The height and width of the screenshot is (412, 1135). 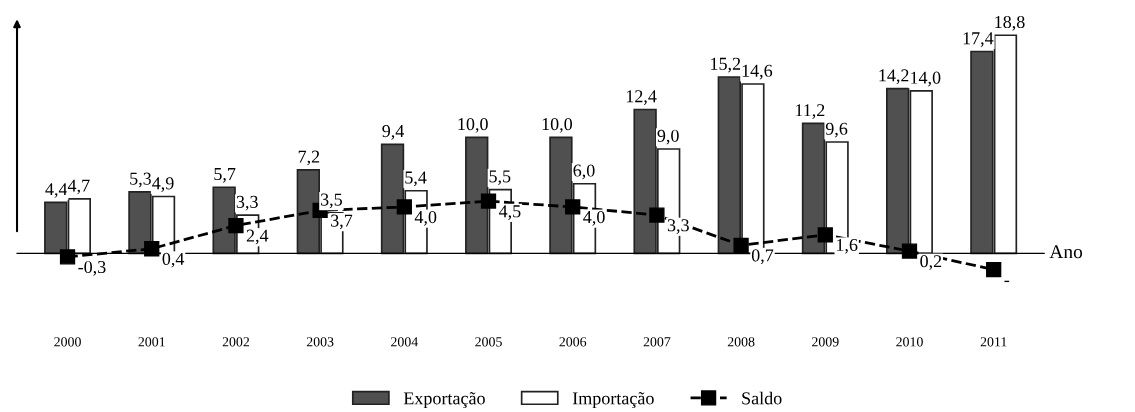 I want to click on data-label: -0,3, so click(x=92, y=268).